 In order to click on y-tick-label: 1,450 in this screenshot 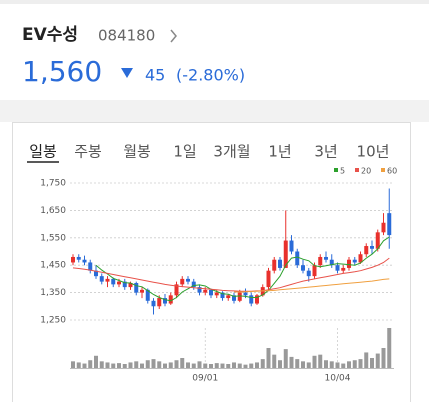, I will do `click(53, 266)`.